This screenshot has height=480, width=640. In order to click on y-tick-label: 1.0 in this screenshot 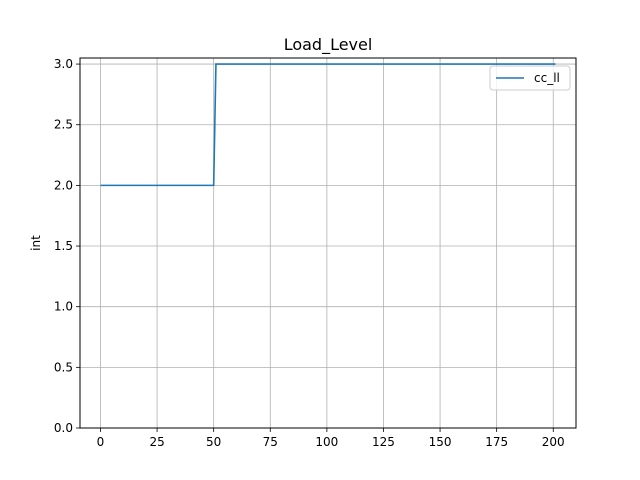, I will do `click(63, 307)`.